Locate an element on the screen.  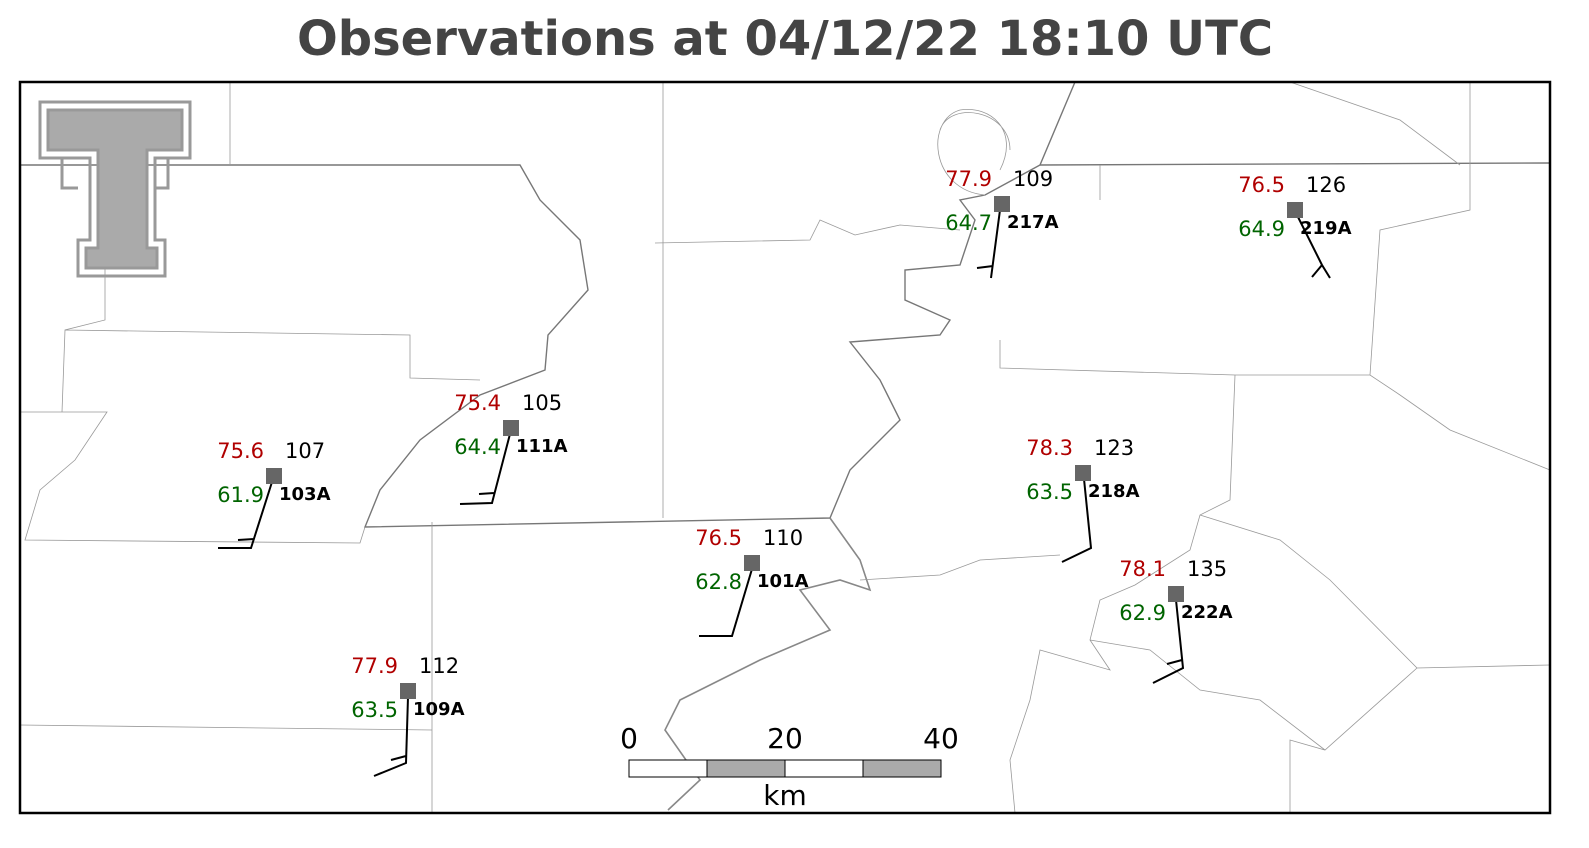
scale-bar: 0 20 40 km is located at coordinates (789, 767).